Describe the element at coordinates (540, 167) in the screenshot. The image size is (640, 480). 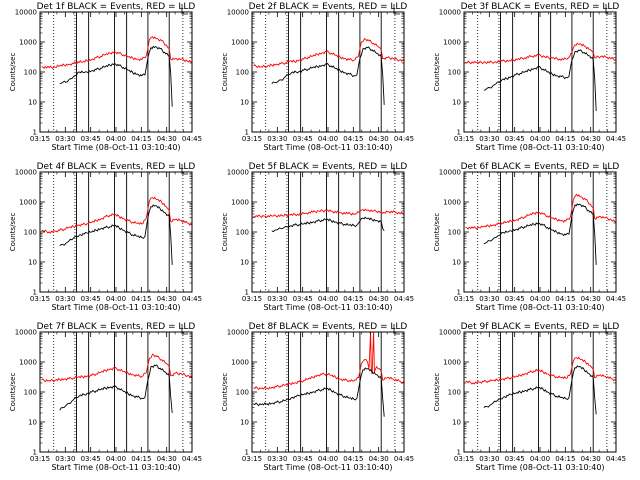
I see `chart-title: Det 6f BLACK = Events, RED = LLD` at that location.